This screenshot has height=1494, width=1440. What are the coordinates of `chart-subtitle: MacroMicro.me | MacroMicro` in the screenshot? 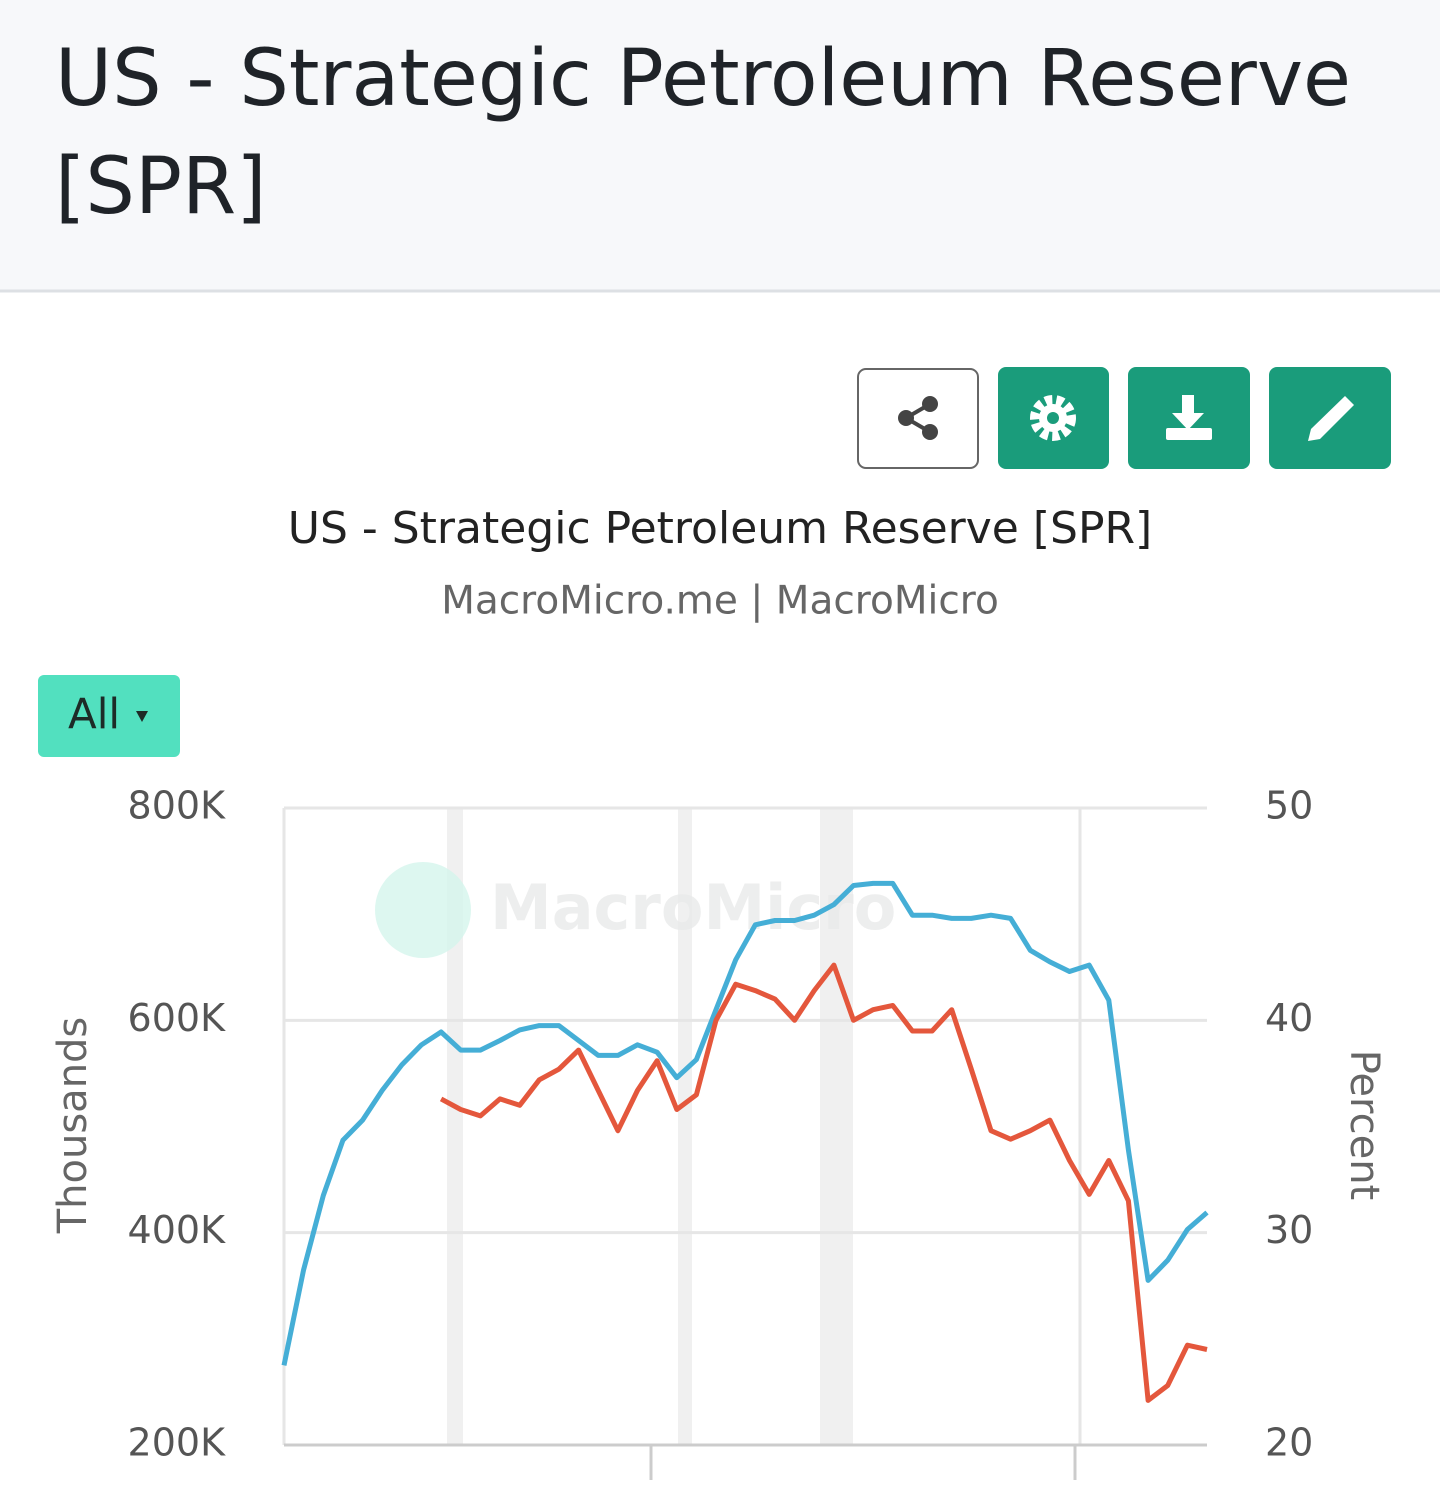 It's located at (720, 601).